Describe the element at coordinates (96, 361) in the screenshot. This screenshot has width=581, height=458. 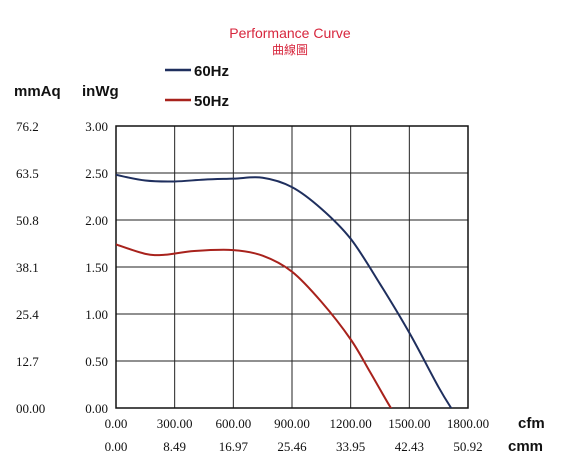
I see `y-tick-label-inwg: 0.50` at that location.